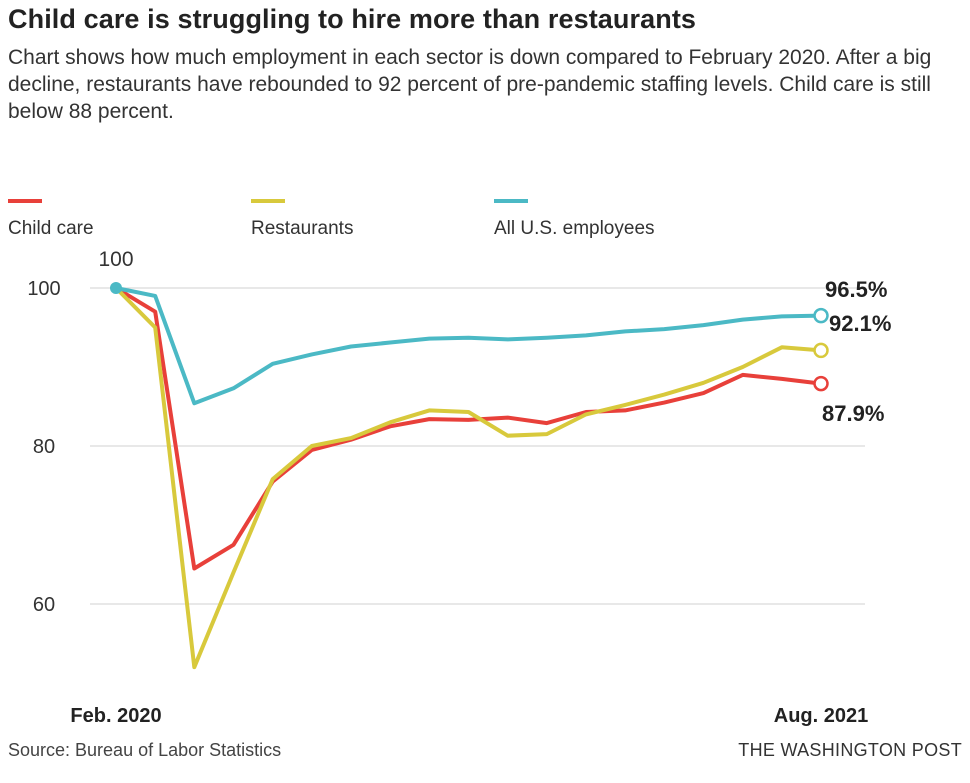 The image size is (970, 783). Describe the element at coordinates (44, 605) in the screenshot. I see `y-tick-label-60: 60` at that location.